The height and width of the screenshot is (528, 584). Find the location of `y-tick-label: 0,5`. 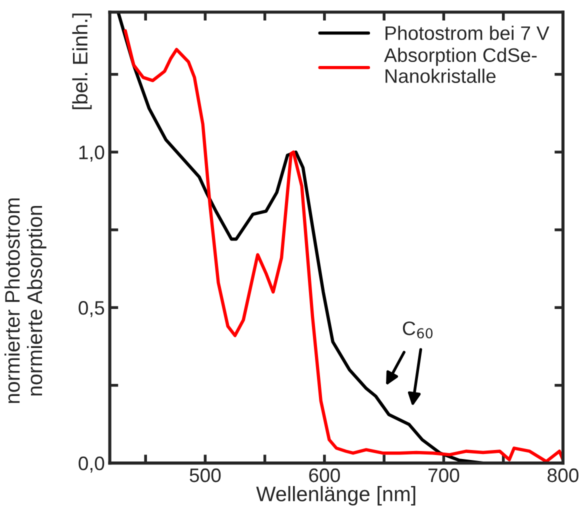

y-tick-label: 0,5 is located at coordinates (91, 309).